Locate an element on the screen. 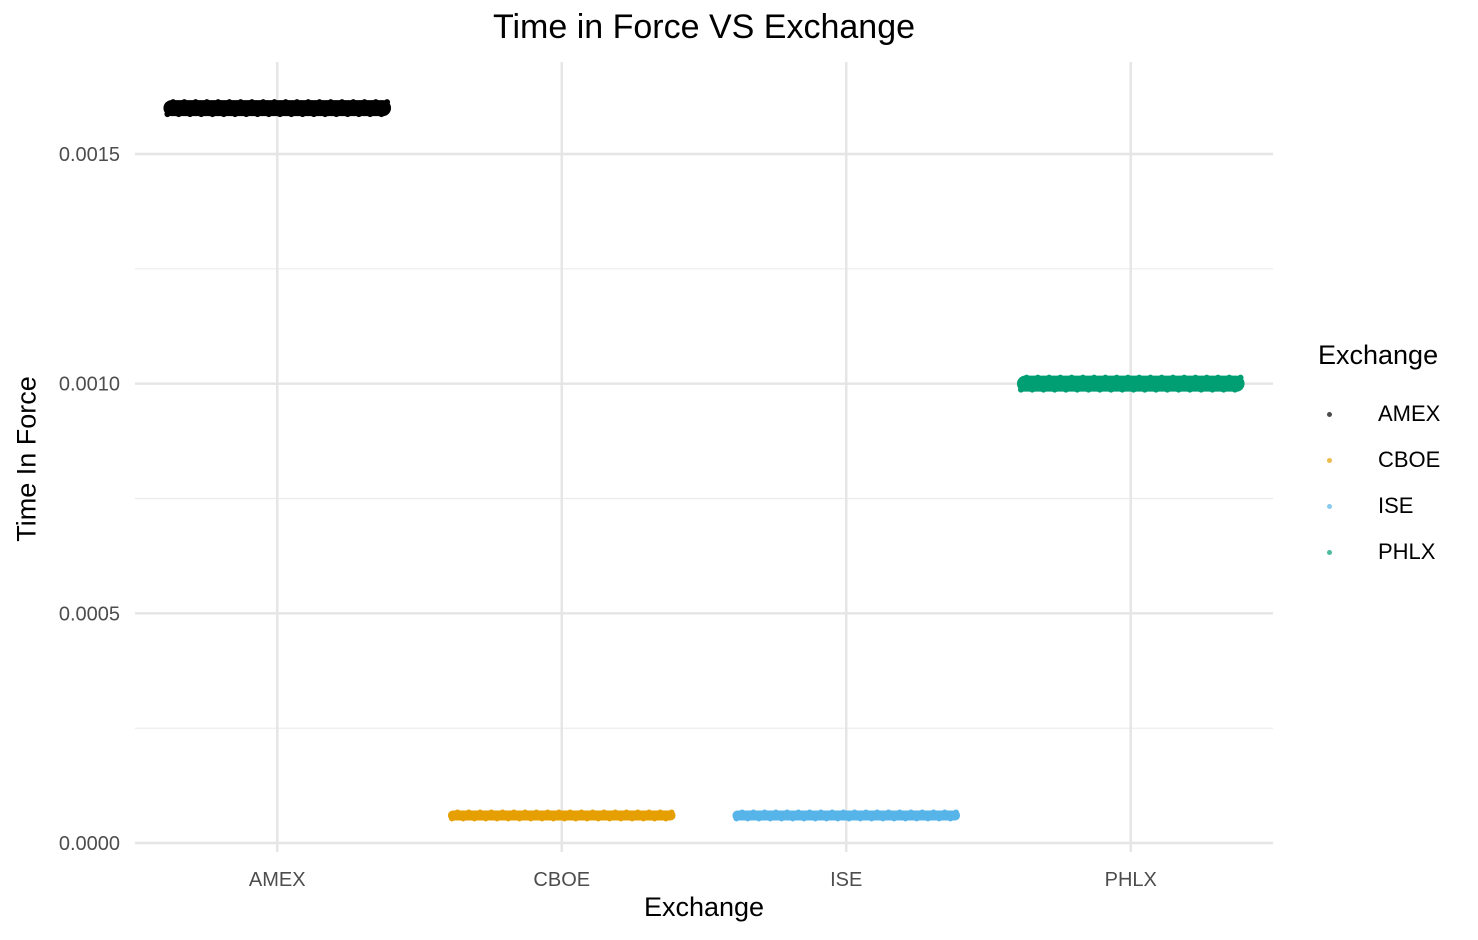  legend-label: PHLX is located at coordinates (1407, 551).